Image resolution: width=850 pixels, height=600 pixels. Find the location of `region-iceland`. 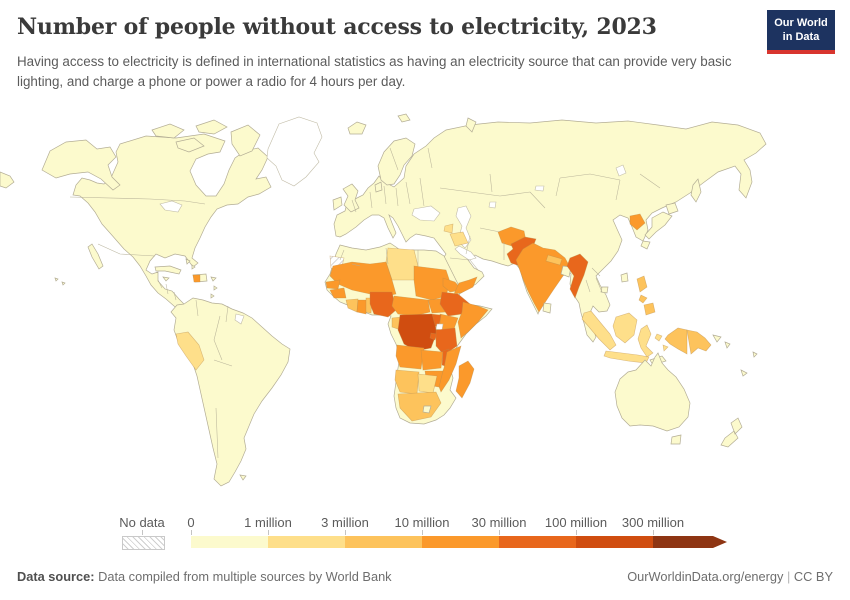

region-iceland is located at coordinates (357, 128).